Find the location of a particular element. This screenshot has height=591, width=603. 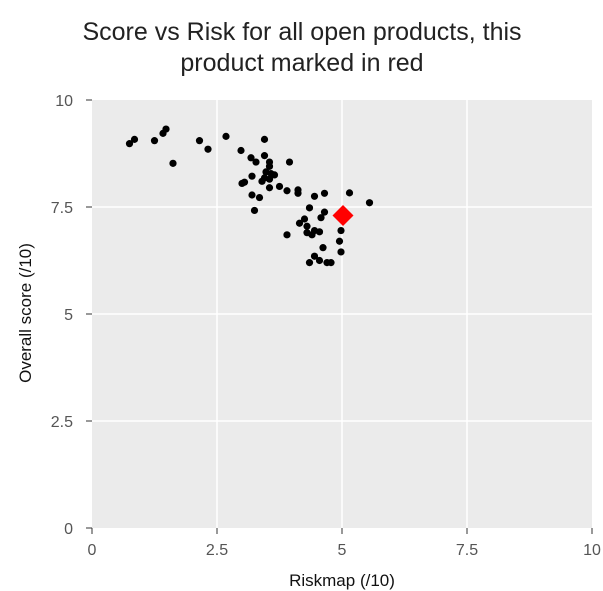

y-axis-label: Overall score (/10) is located at coordinates (25, 313).